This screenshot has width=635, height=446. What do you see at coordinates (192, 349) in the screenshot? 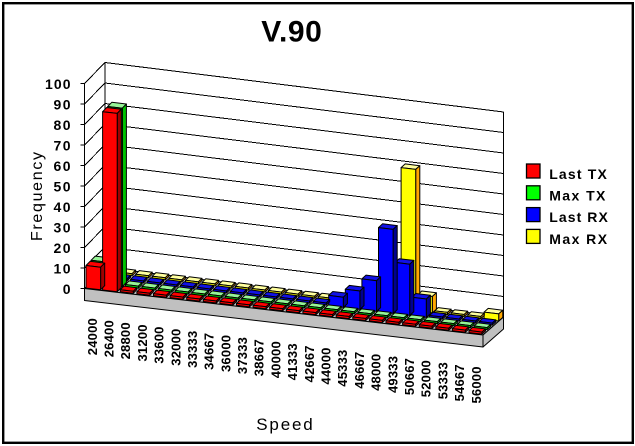
I see `svg-text: 33333` at bounding box center [192, 349].